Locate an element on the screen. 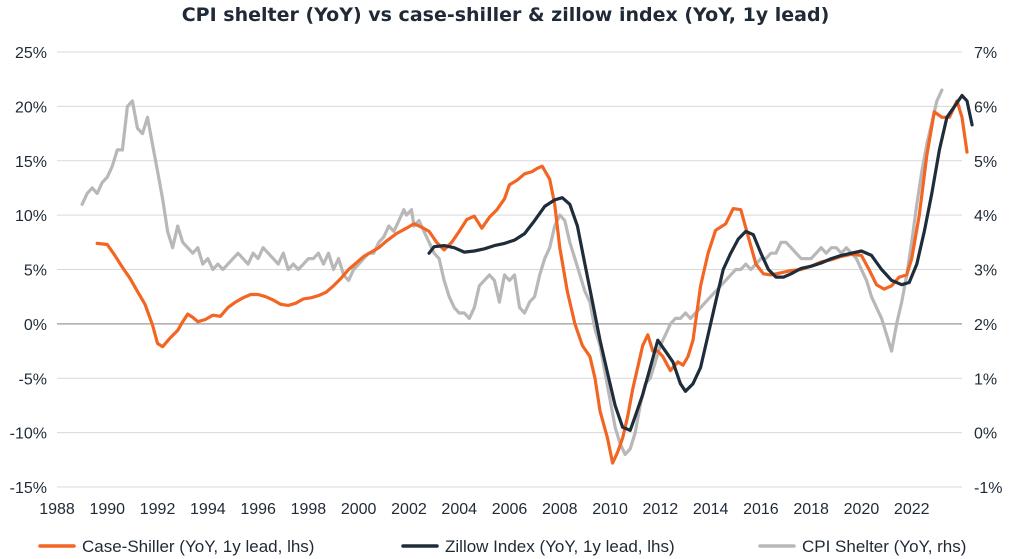 Image resolution: width=1011 pixels, height=559 pixels. y-left-tick-label: 20% is located at coordinates (31, 107).